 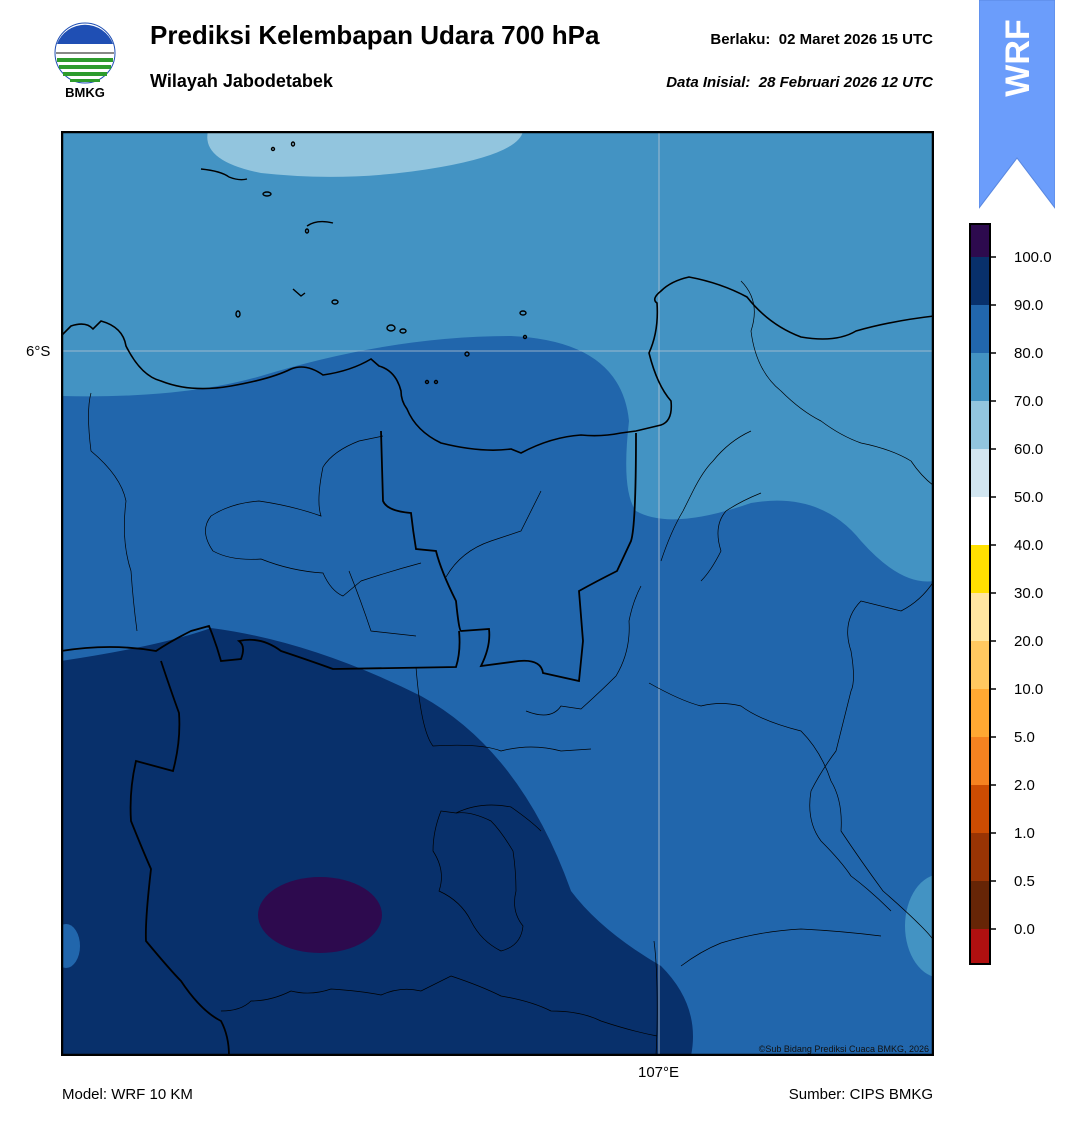 I want to click on map-title: Prediksi Kelembapan Udara 700 hPa, so click(x=375, y=35).